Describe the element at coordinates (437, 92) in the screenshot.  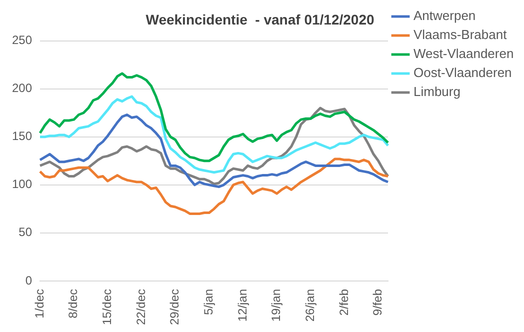
I see `legend-label: Limburg` at that location.